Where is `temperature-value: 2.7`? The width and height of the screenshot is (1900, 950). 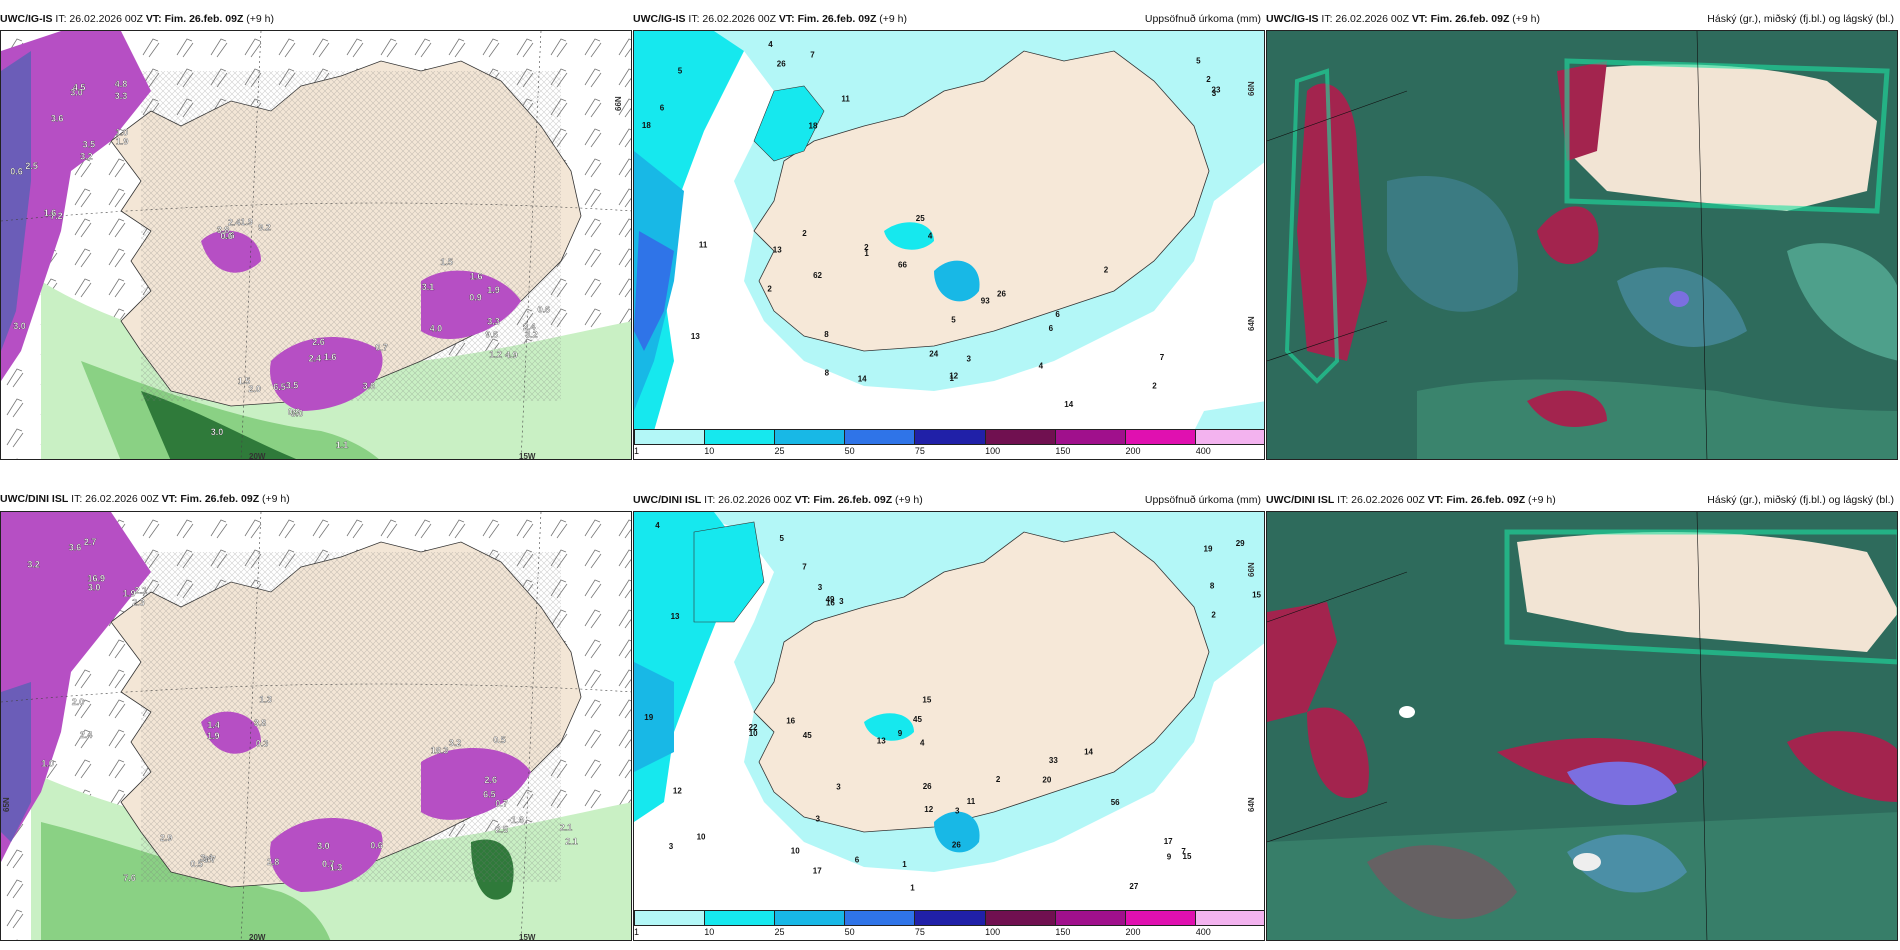
temperature-value: 2.7 is located at coordinates (90, 542).